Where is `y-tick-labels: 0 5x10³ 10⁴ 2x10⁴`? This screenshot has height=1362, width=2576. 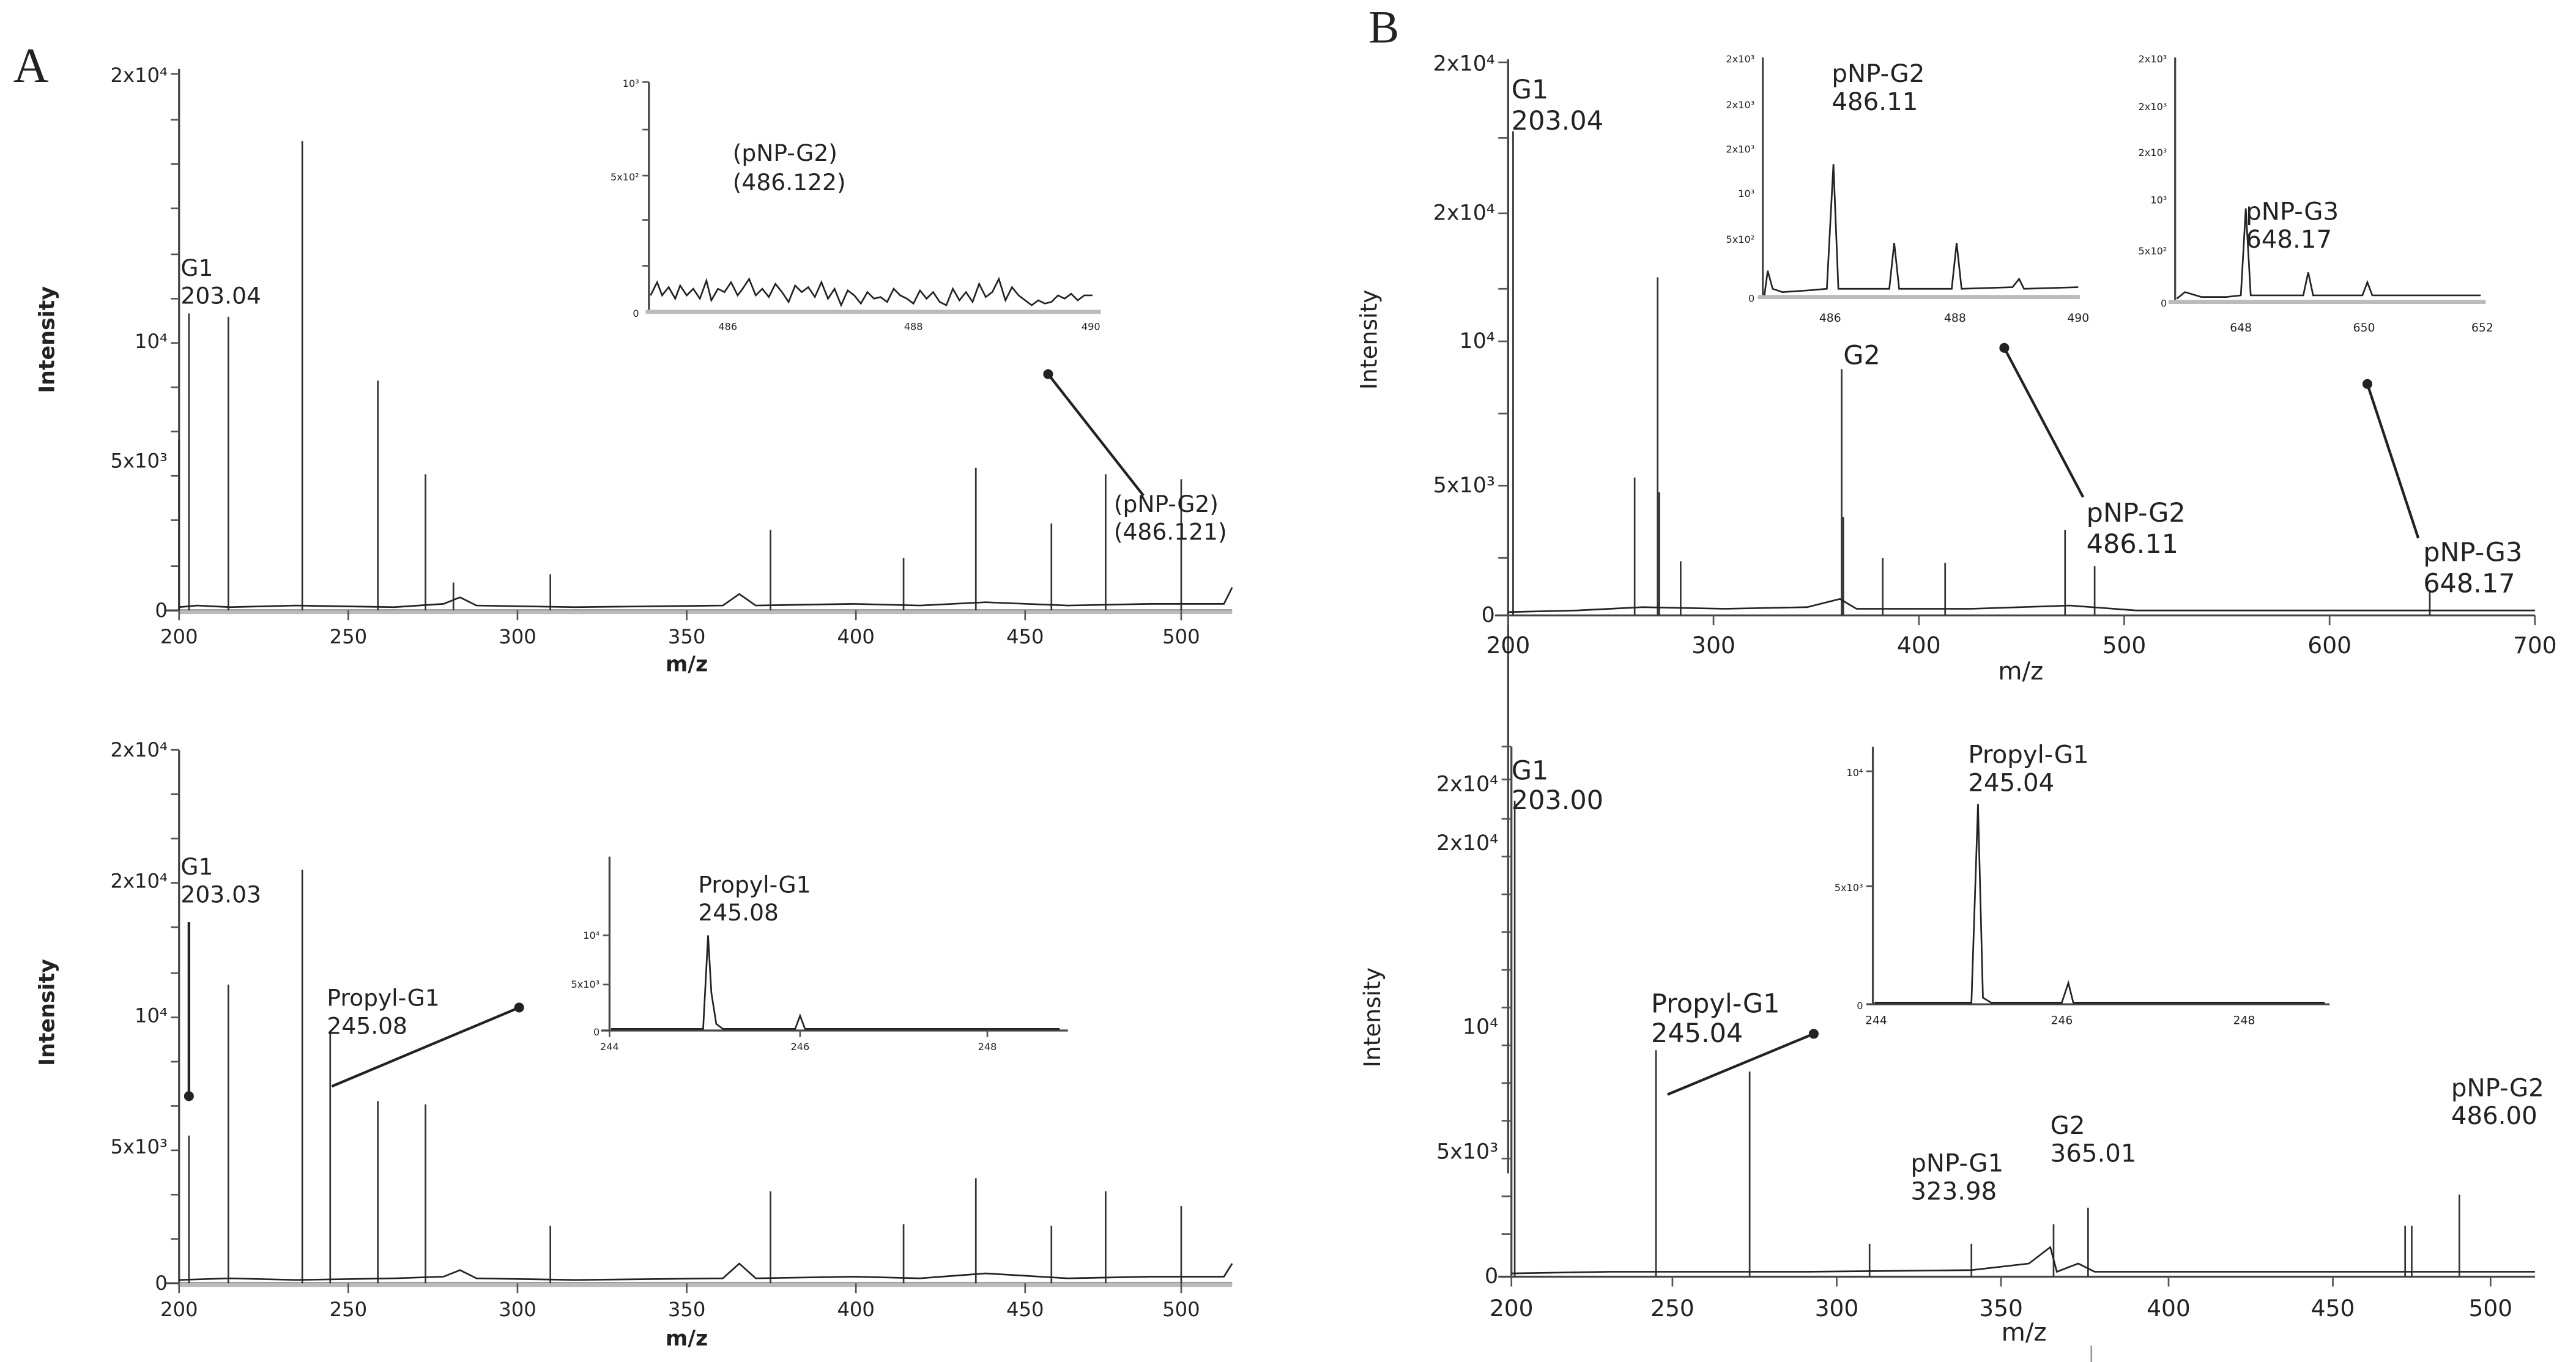 y-tick-labels: 0 5x10³ 10⁴ 2x10⁴ is located at coordinates (138, 343).